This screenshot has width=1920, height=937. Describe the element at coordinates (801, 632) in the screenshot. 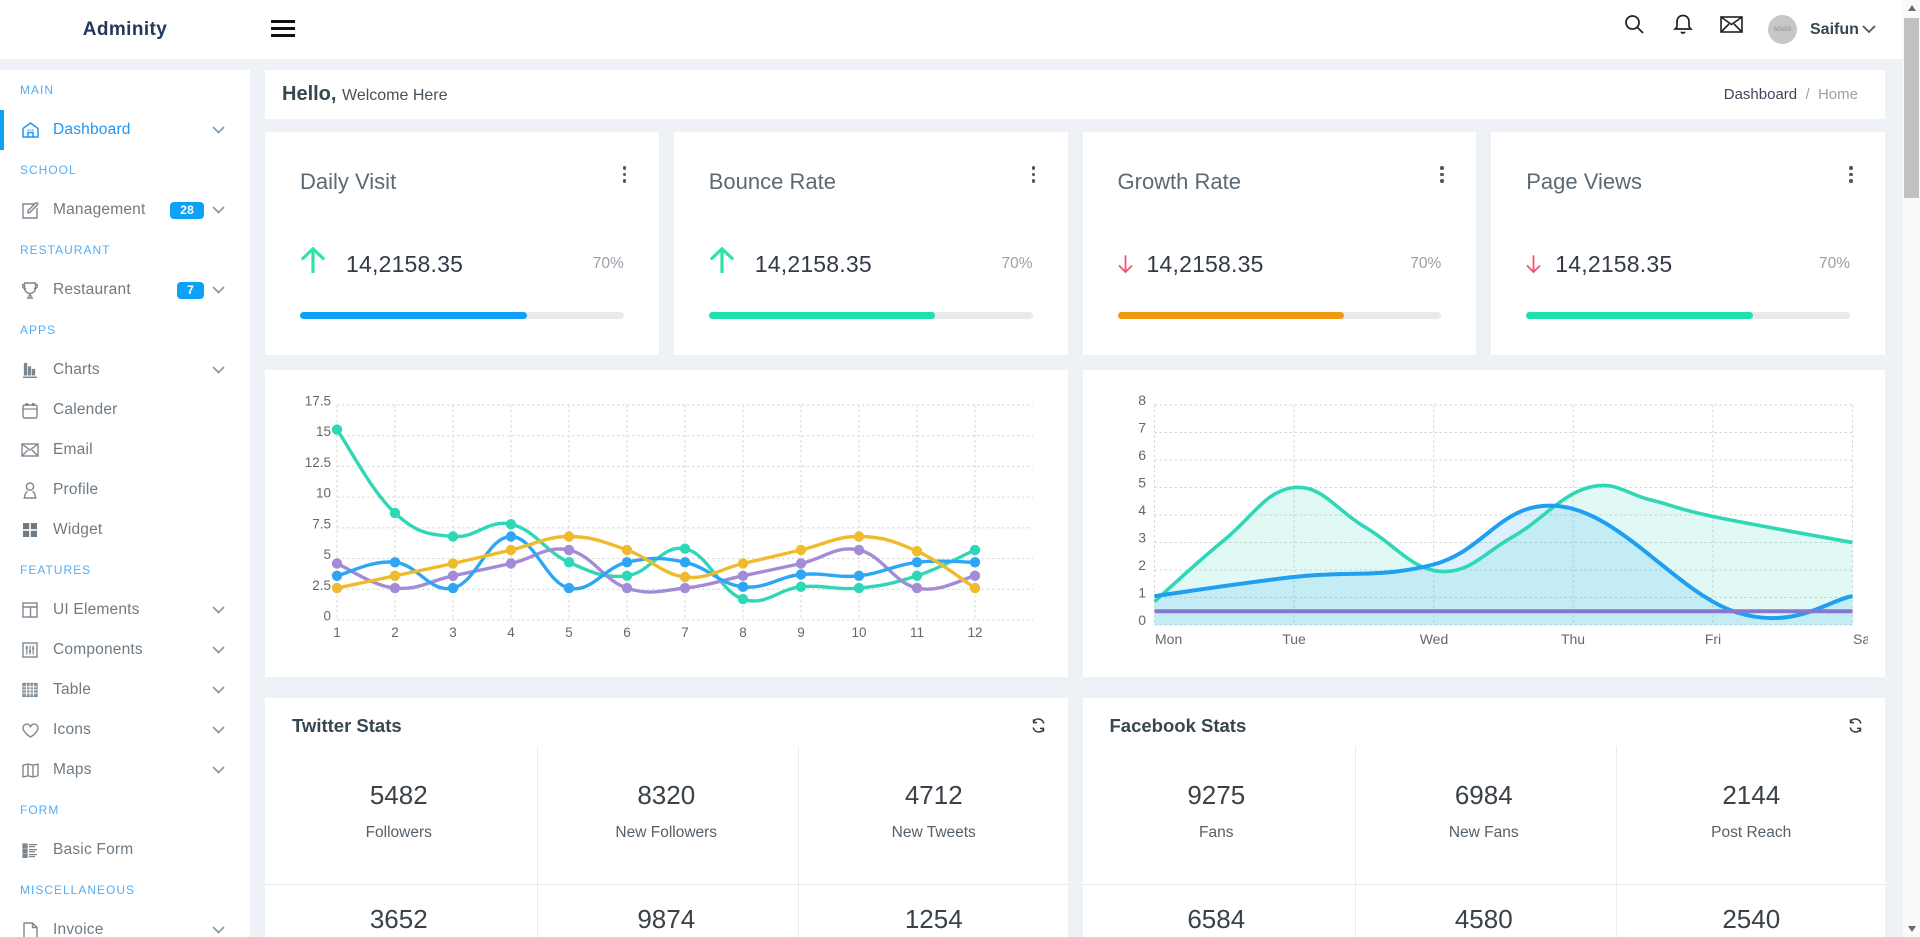

I see `svg-text: 9` at that location.